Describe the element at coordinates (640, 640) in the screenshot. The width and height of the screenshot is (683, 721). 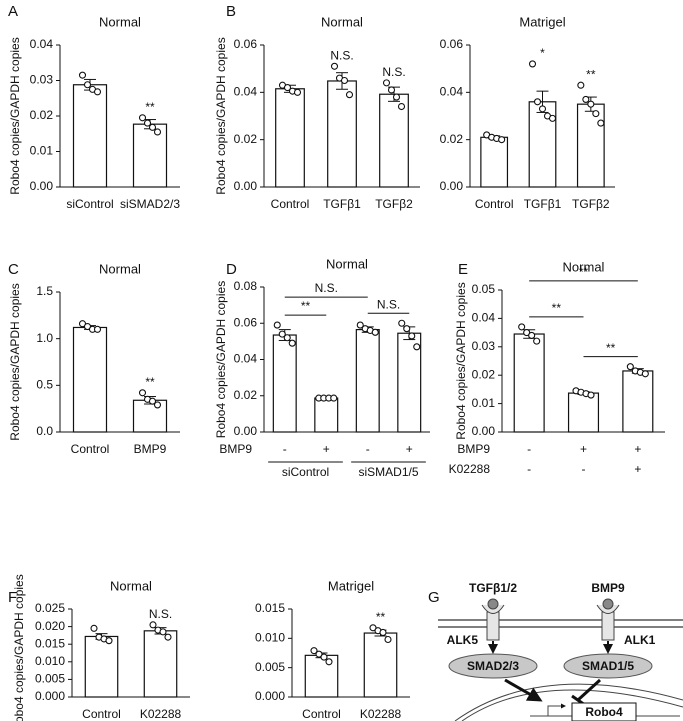
I see `receptor-label: ALK1` at that location.